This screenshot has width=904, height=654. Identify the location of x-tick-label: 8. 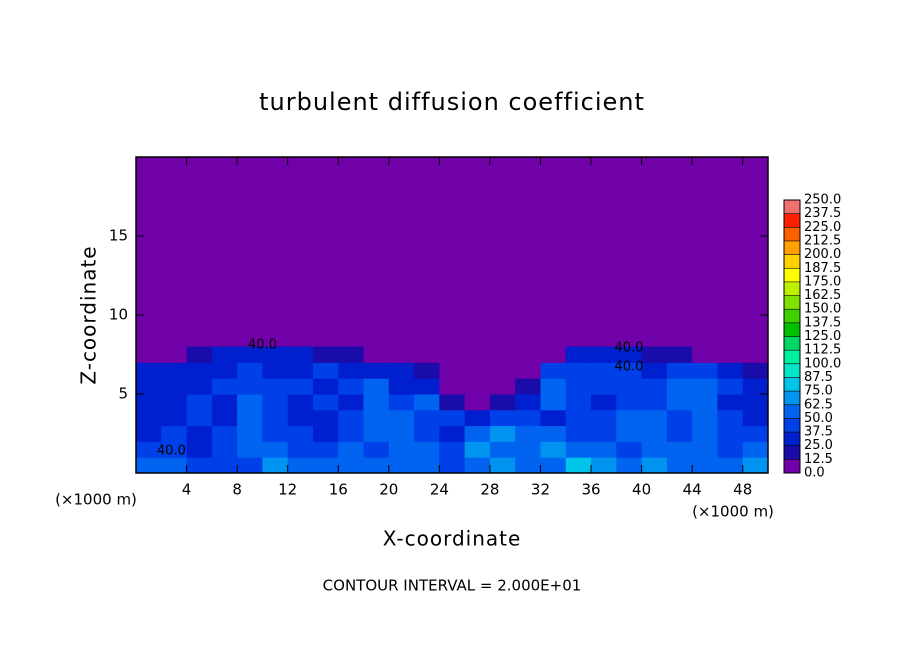
(237, 490).